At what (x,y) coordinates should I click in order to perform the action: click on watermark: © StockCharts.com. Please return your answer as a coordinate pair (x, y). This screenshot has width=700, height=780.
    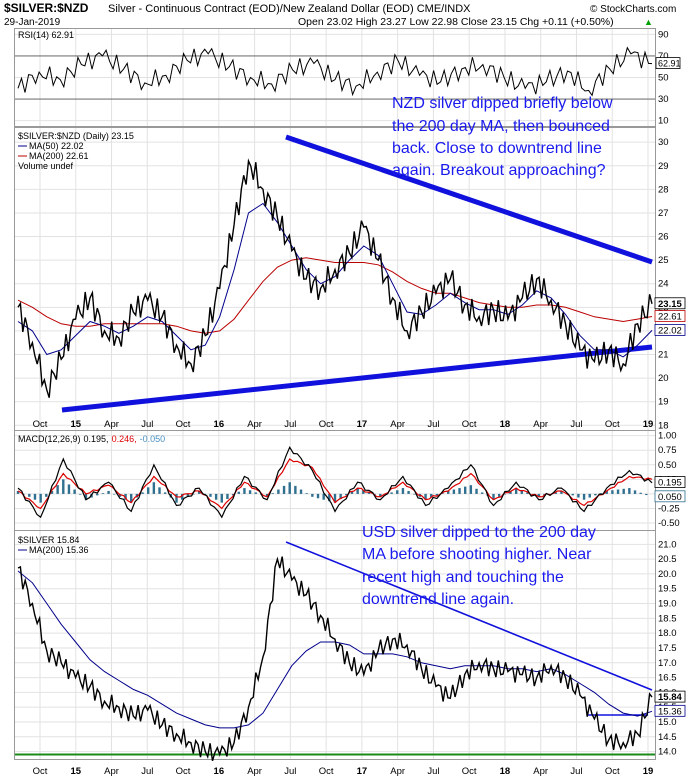
    Looking at the image, I should click on (633, 9).